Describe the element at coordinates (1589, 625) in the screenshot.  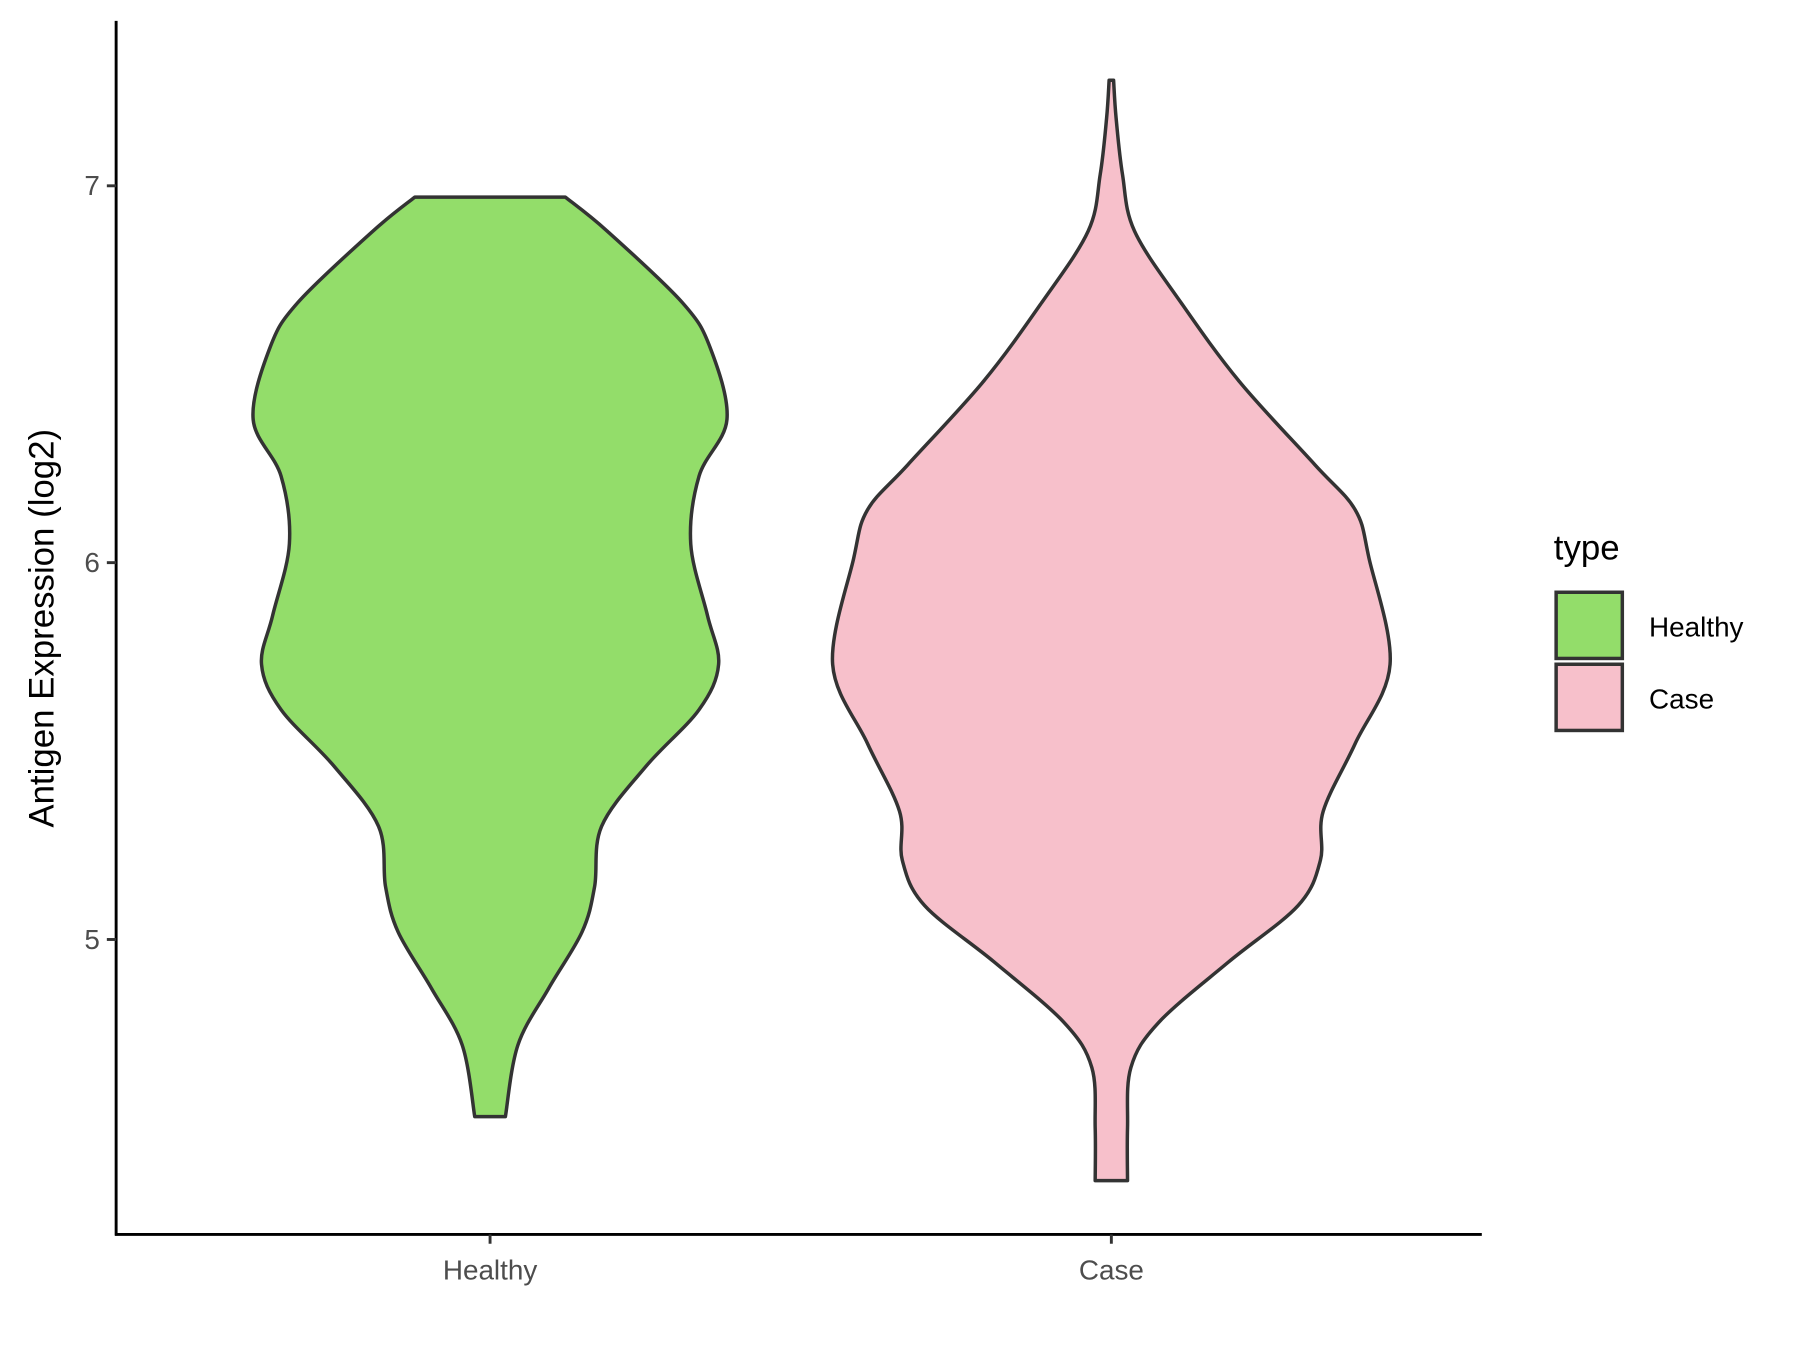
I see `legend-key-healthy` at that location.